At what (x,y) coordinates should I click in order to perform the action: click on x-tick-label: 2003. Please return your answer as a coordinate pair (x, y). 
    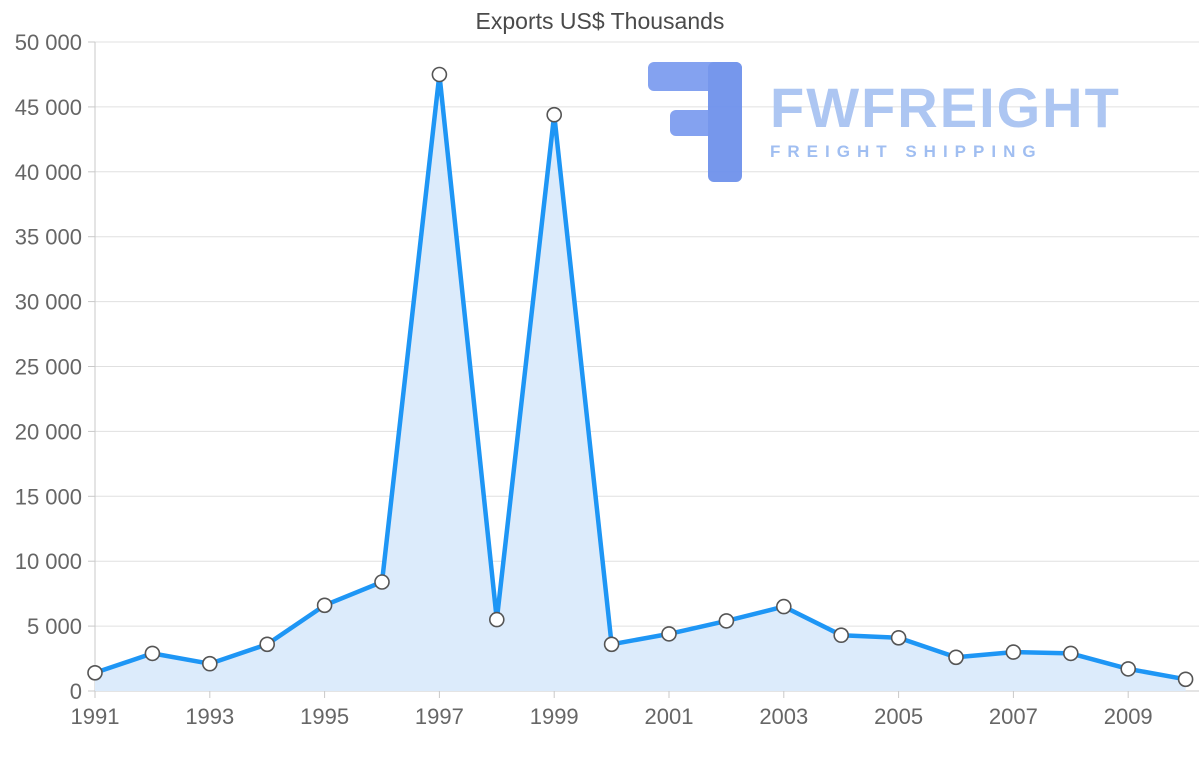
    Looking at the image, I should click on (783, 716).